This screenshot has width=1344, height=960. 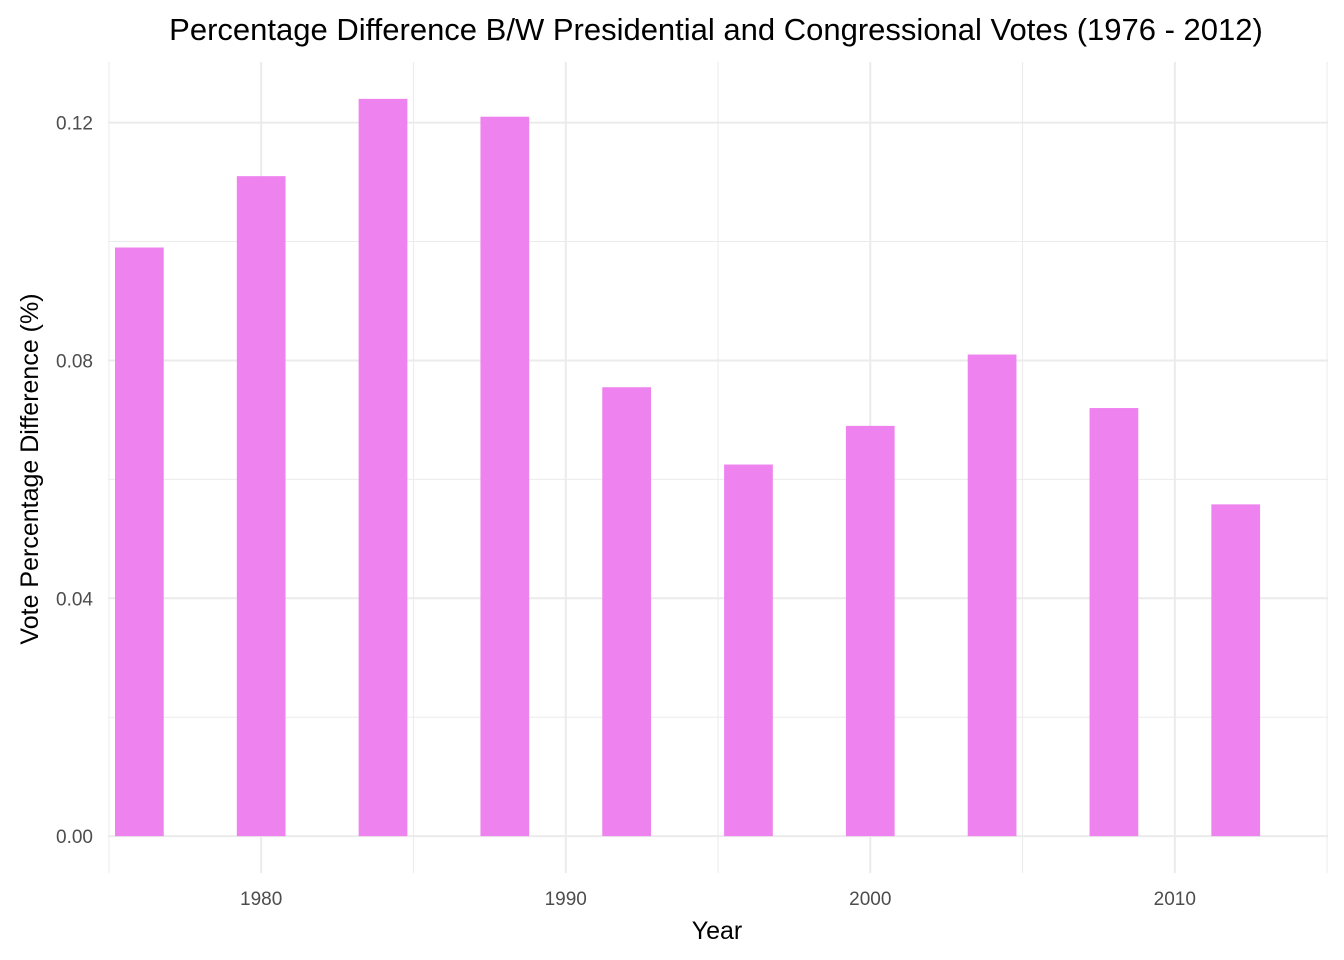 I want to click on x-axis-tick-labels: 1980 1990 2000 2010, so click(x=718, y=899).